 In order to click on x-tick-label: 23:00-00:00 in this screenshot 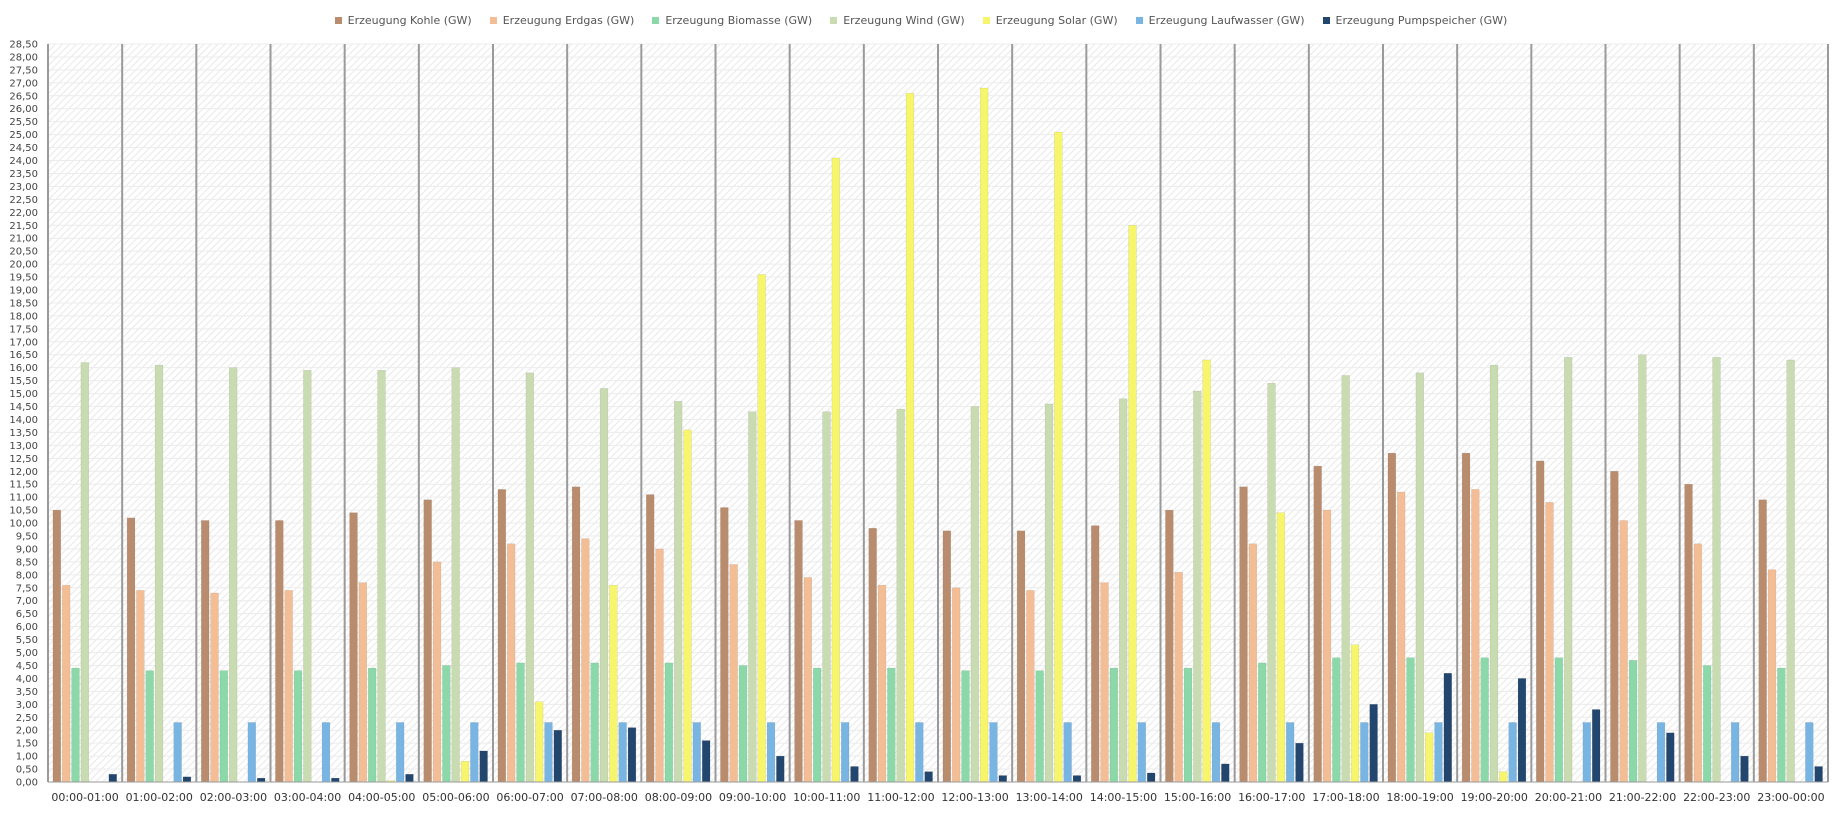, I will do `click(1790, 797)`.